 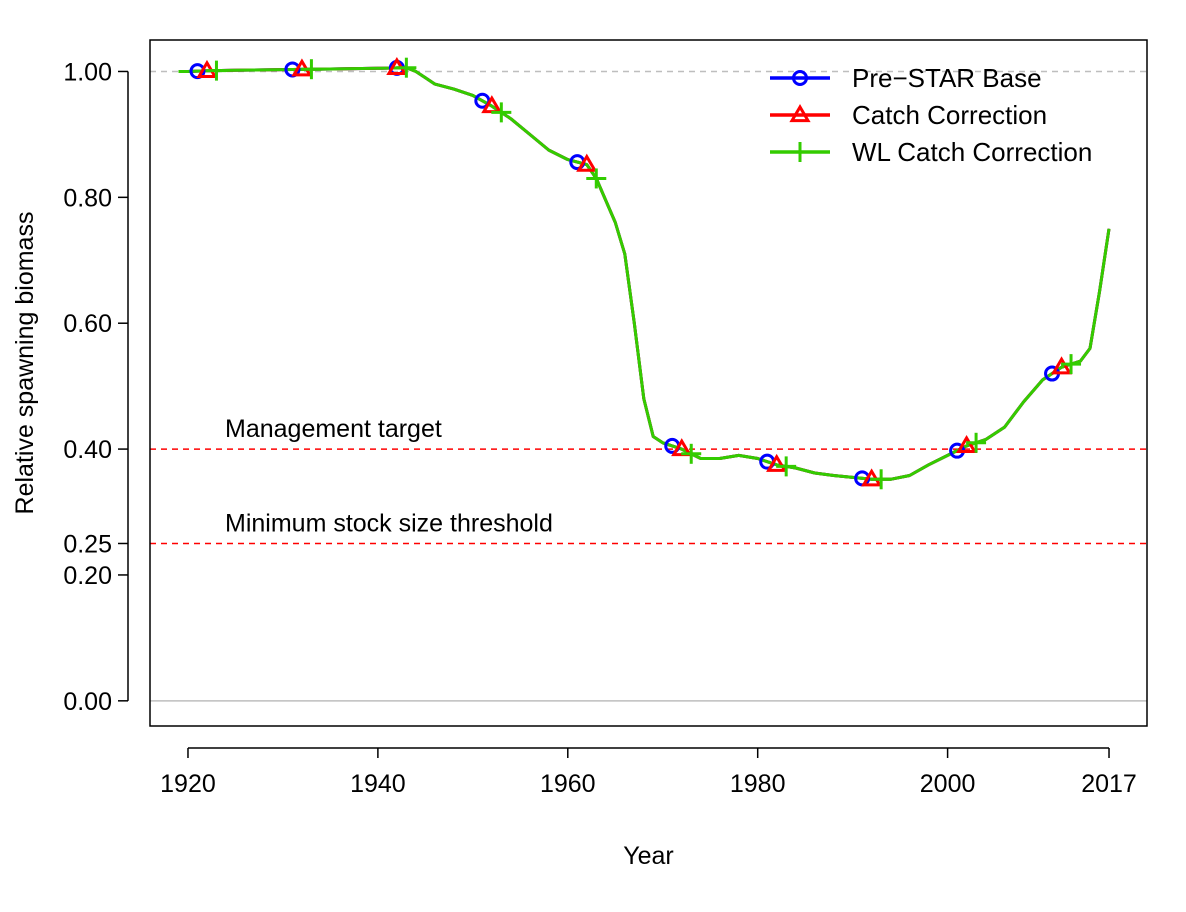 I want to click on x-axis: 1920 1940 1960 1980 2000 2017, so click(x=648, y=772).